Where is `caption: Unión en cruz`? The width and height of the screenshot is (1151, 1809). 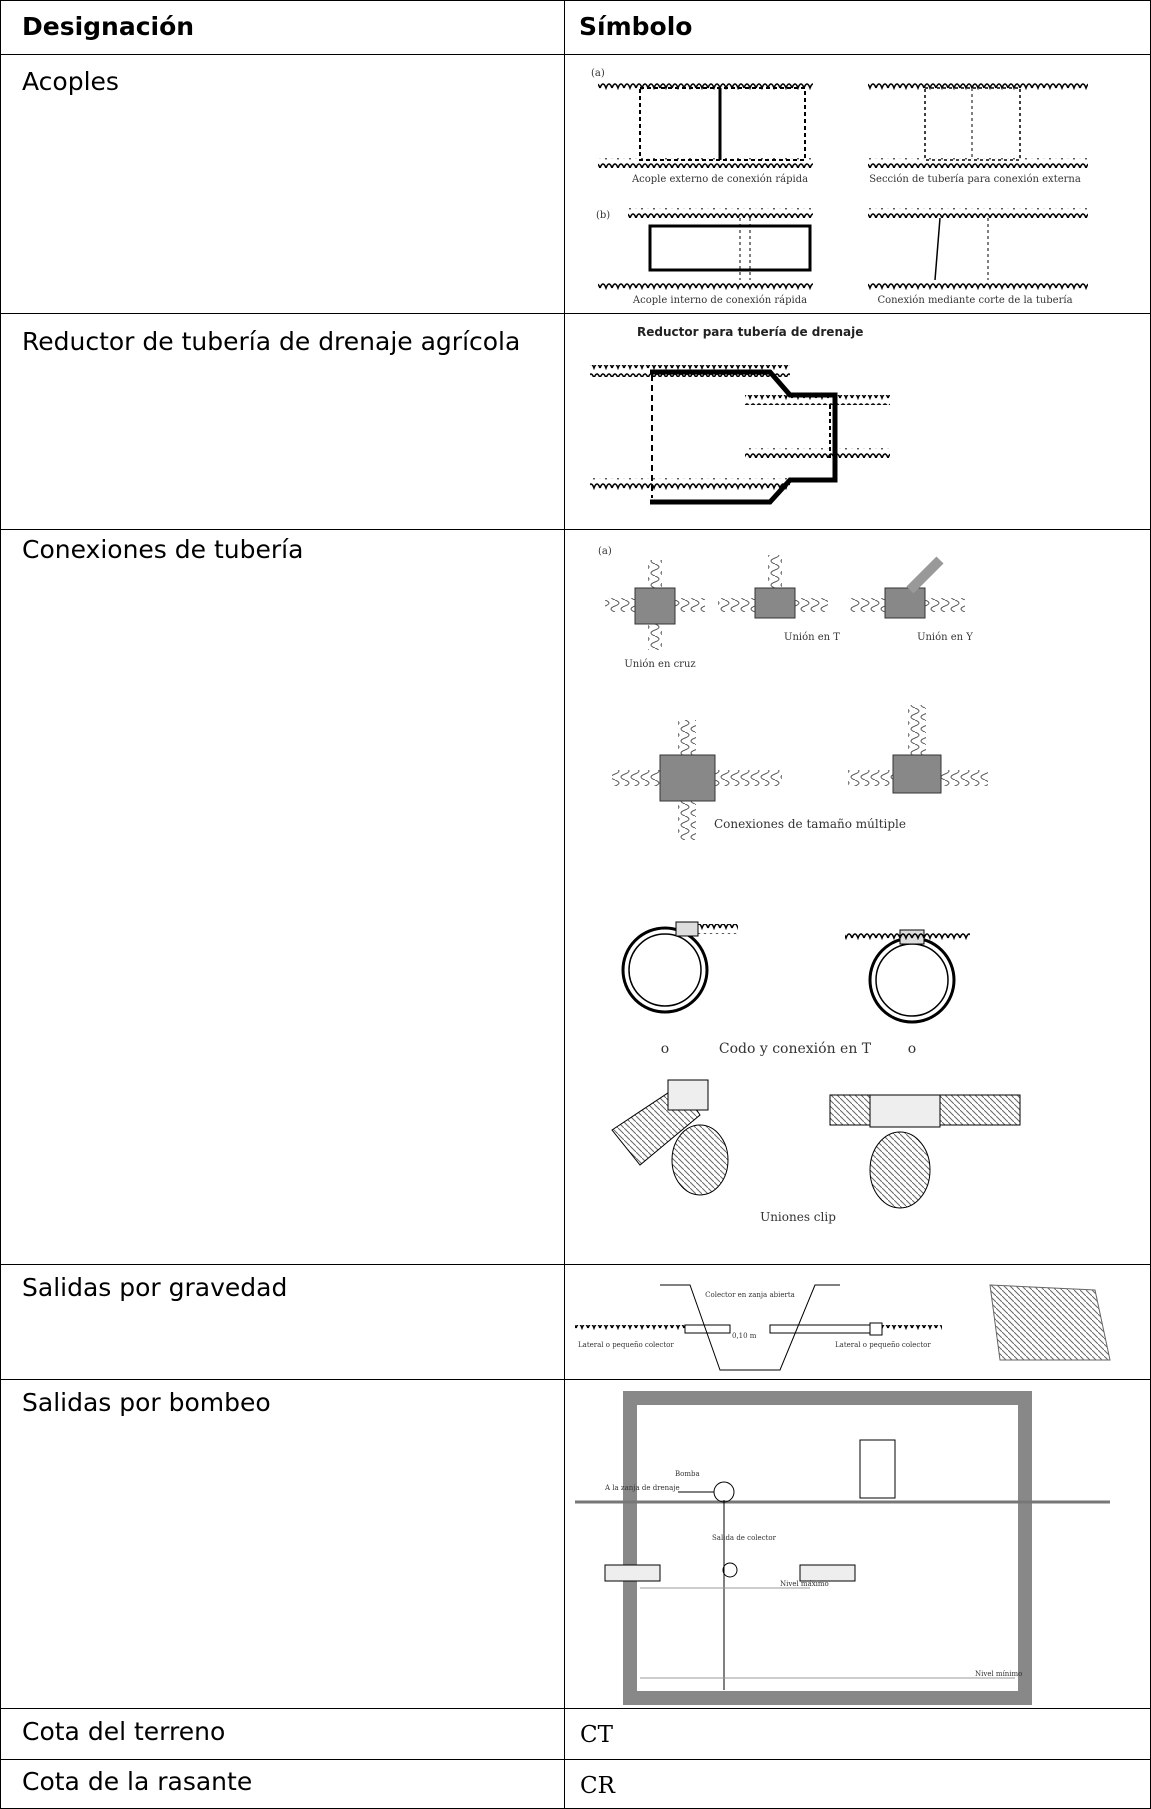 caption: Unión en cruz is located at coordinates (659, 664).